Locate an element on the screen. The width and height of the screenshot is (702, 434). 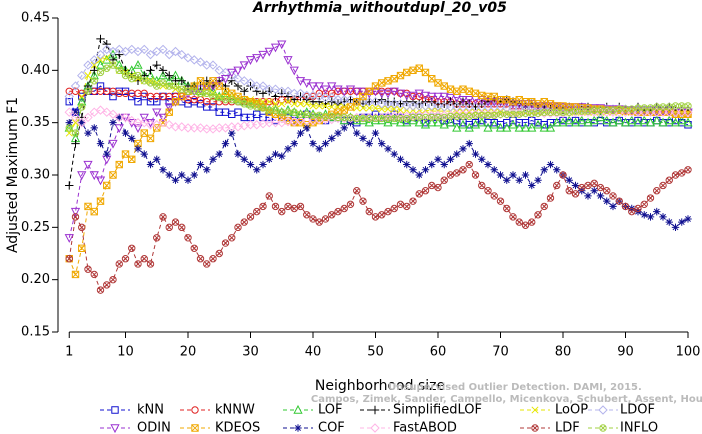
y-tick-label: 0.45 is located at coordinates (35, 18).